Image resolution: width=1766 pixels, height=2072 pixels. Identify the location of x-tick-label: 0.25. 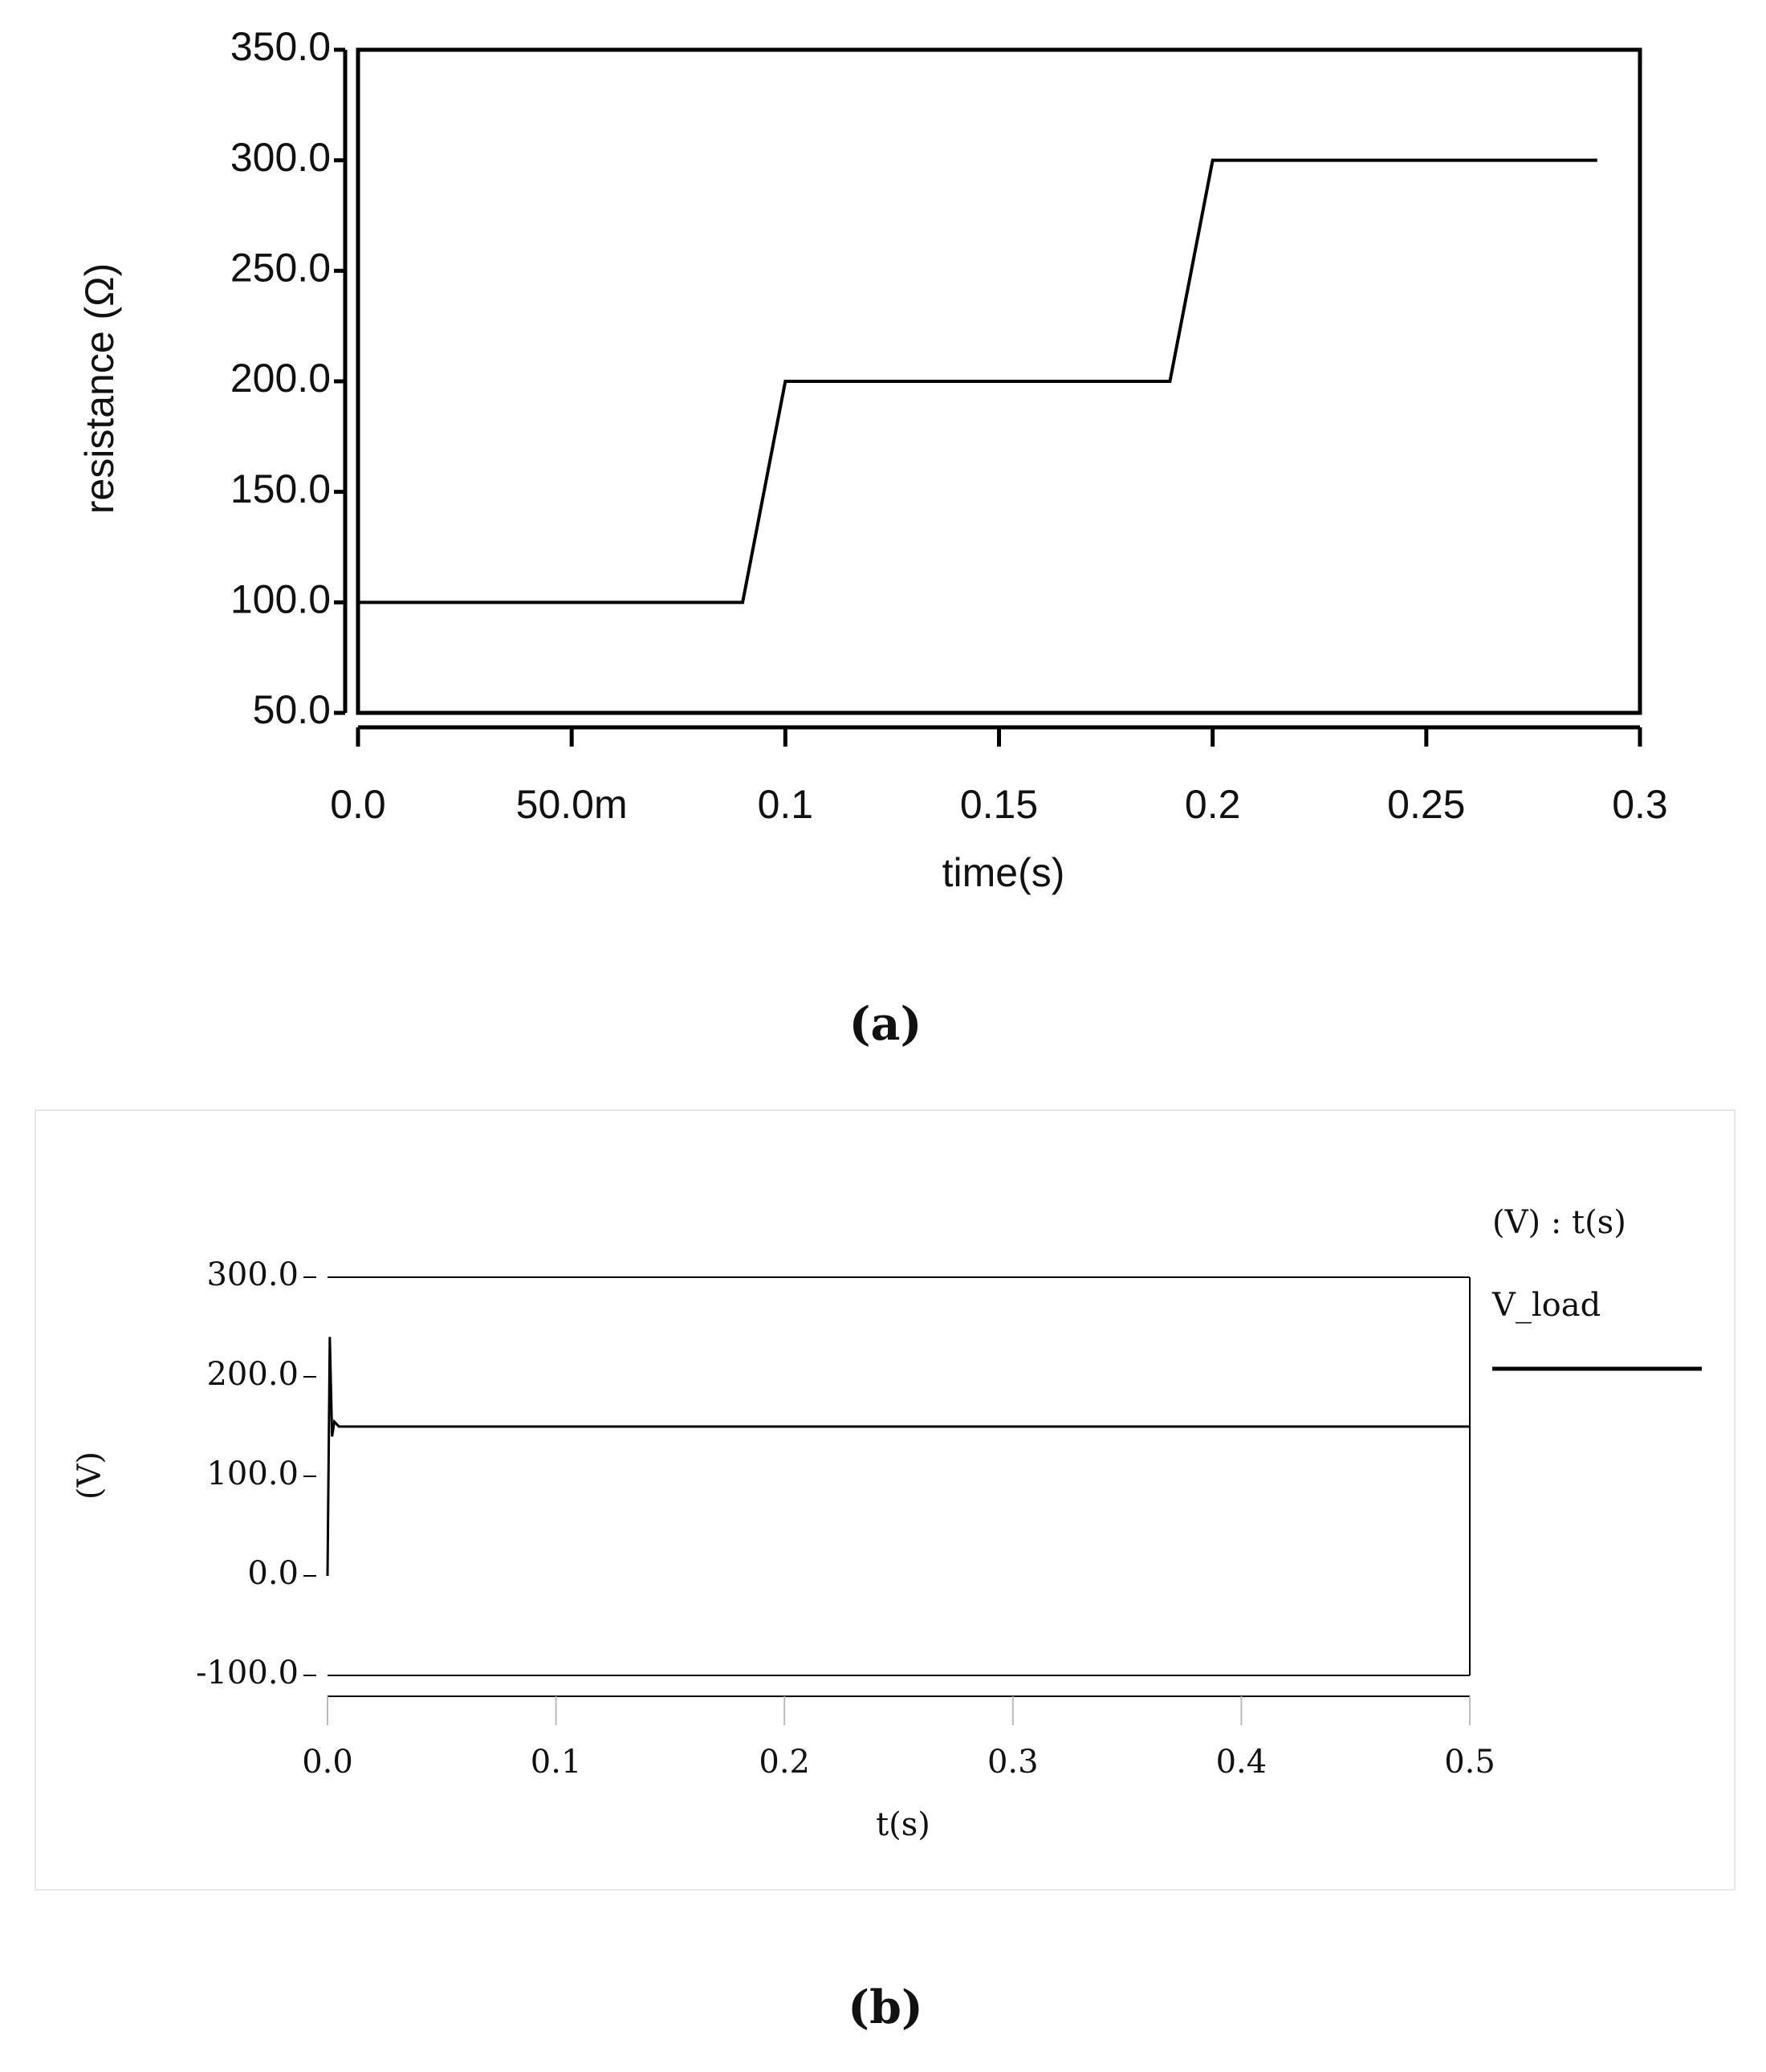
(1426, 804).